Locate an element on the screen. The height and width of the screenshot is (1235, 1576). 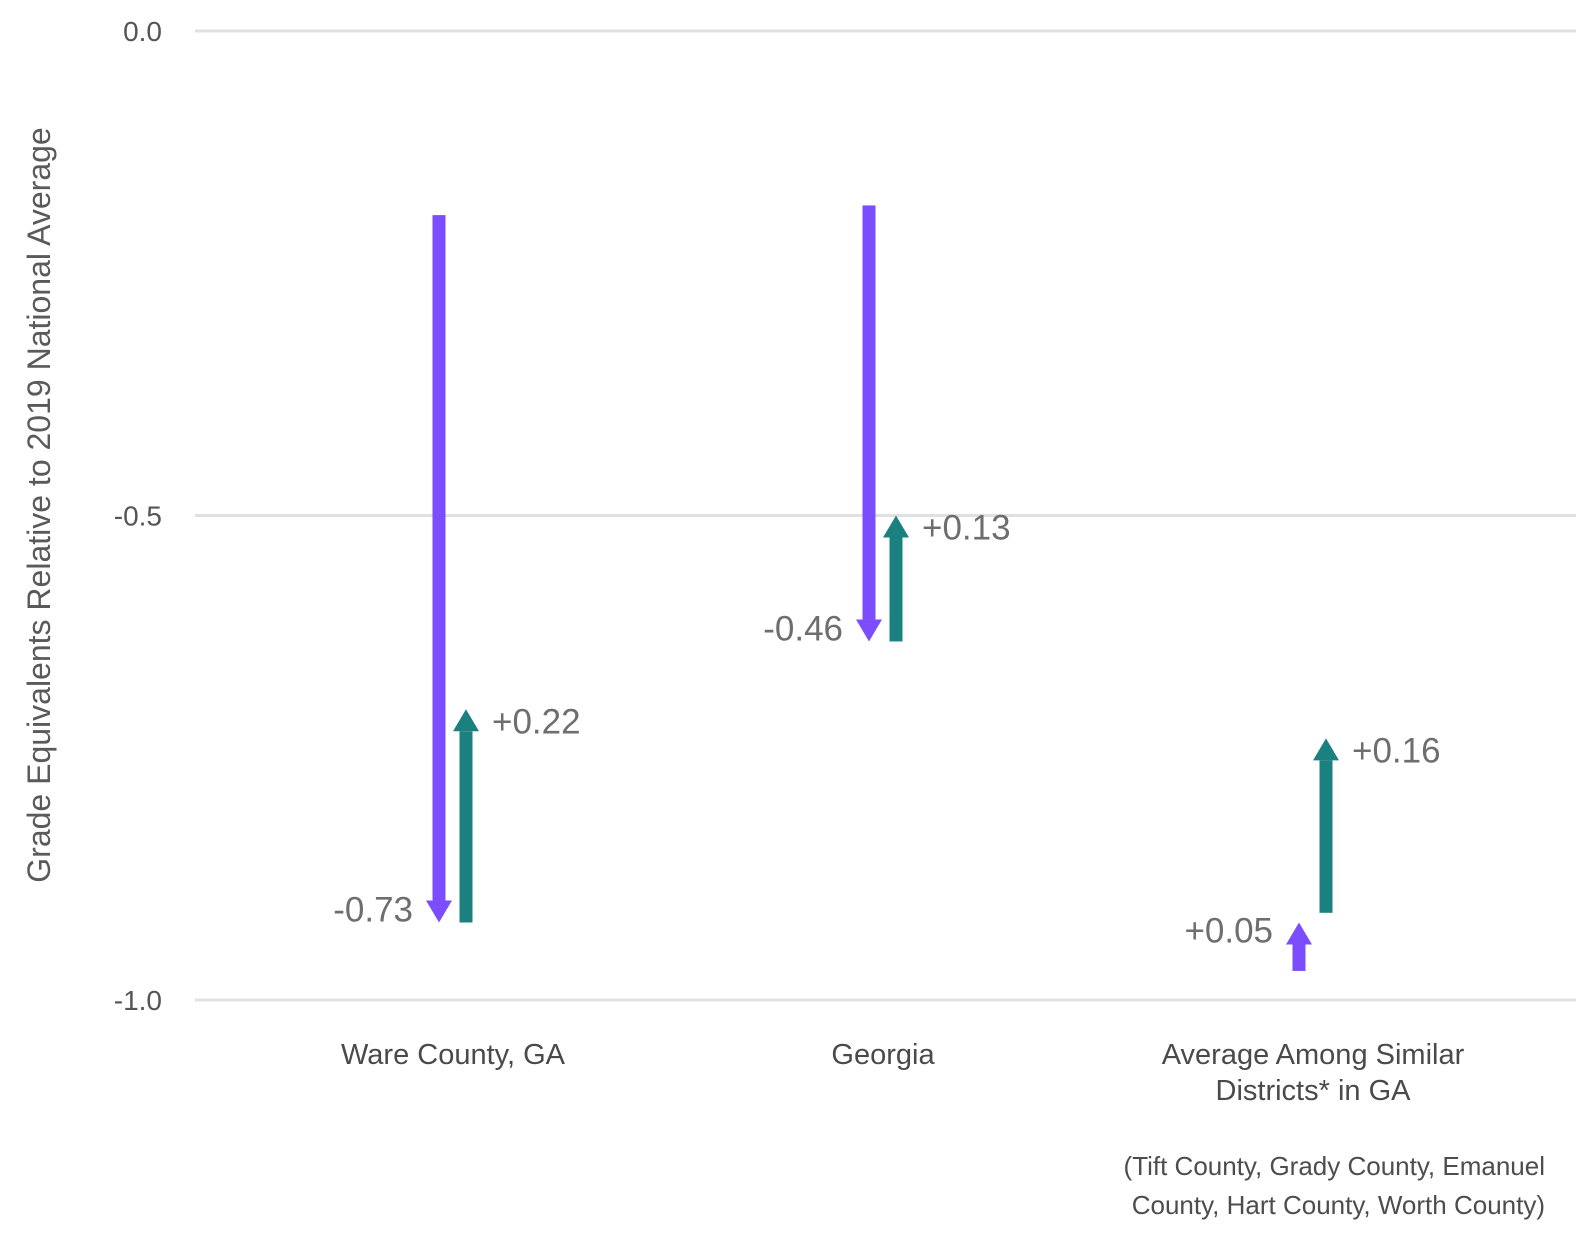
footnote-line-1: (Tift County, Grady County, Emanuel is located at coordinates (1334, 1166).